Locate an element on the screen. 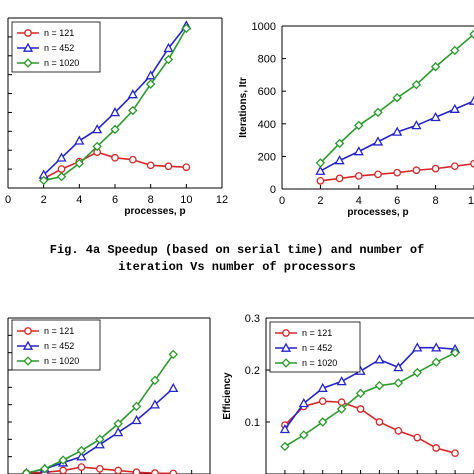  legend-entry: n = 1020 is located at coordinates (61, 361).